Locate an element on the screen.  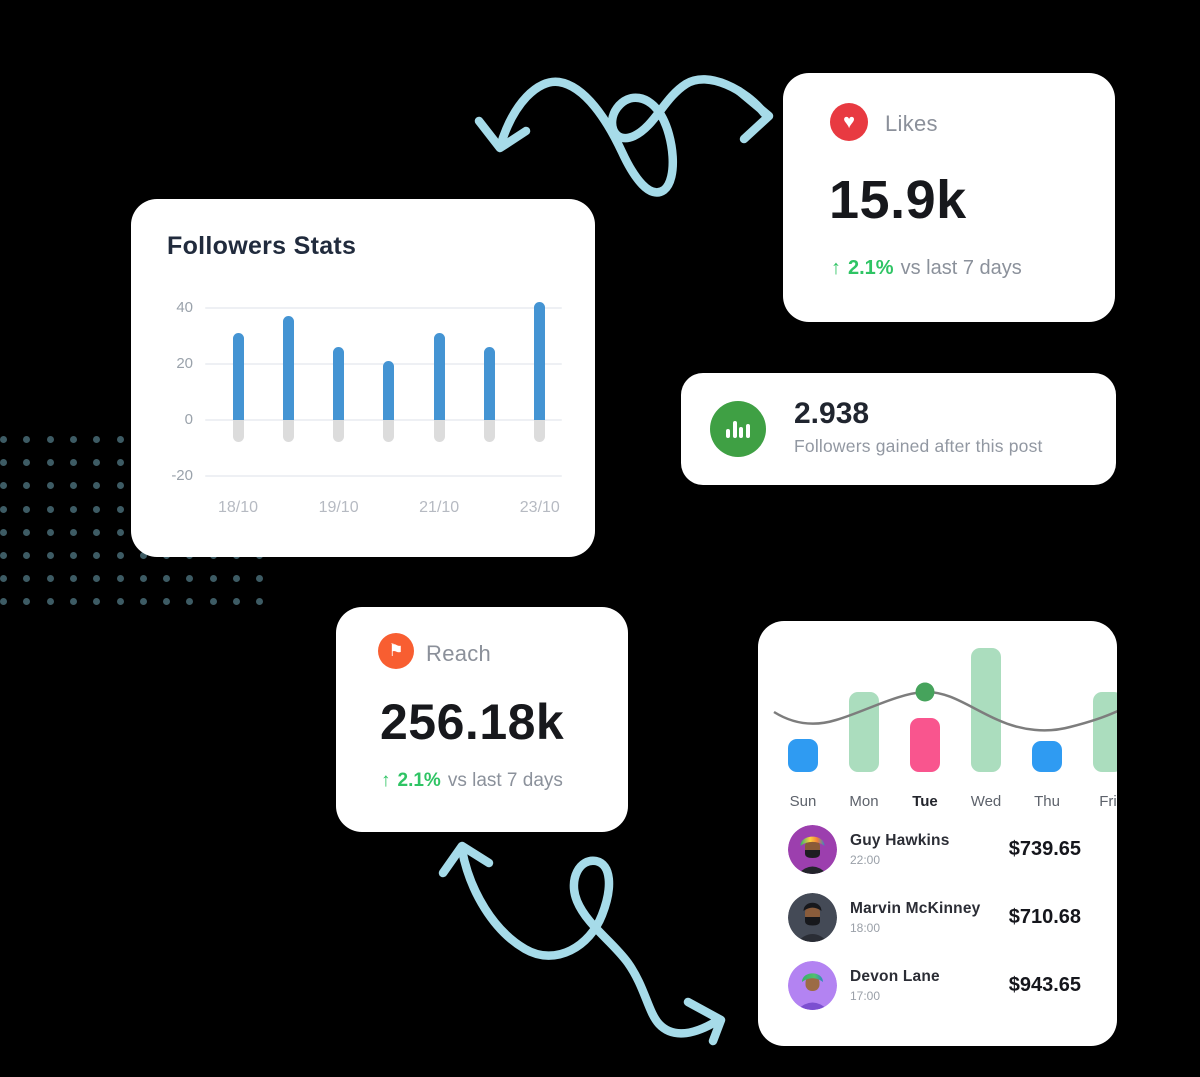
bar-chart-glyph is located at coordinates (738, 429).